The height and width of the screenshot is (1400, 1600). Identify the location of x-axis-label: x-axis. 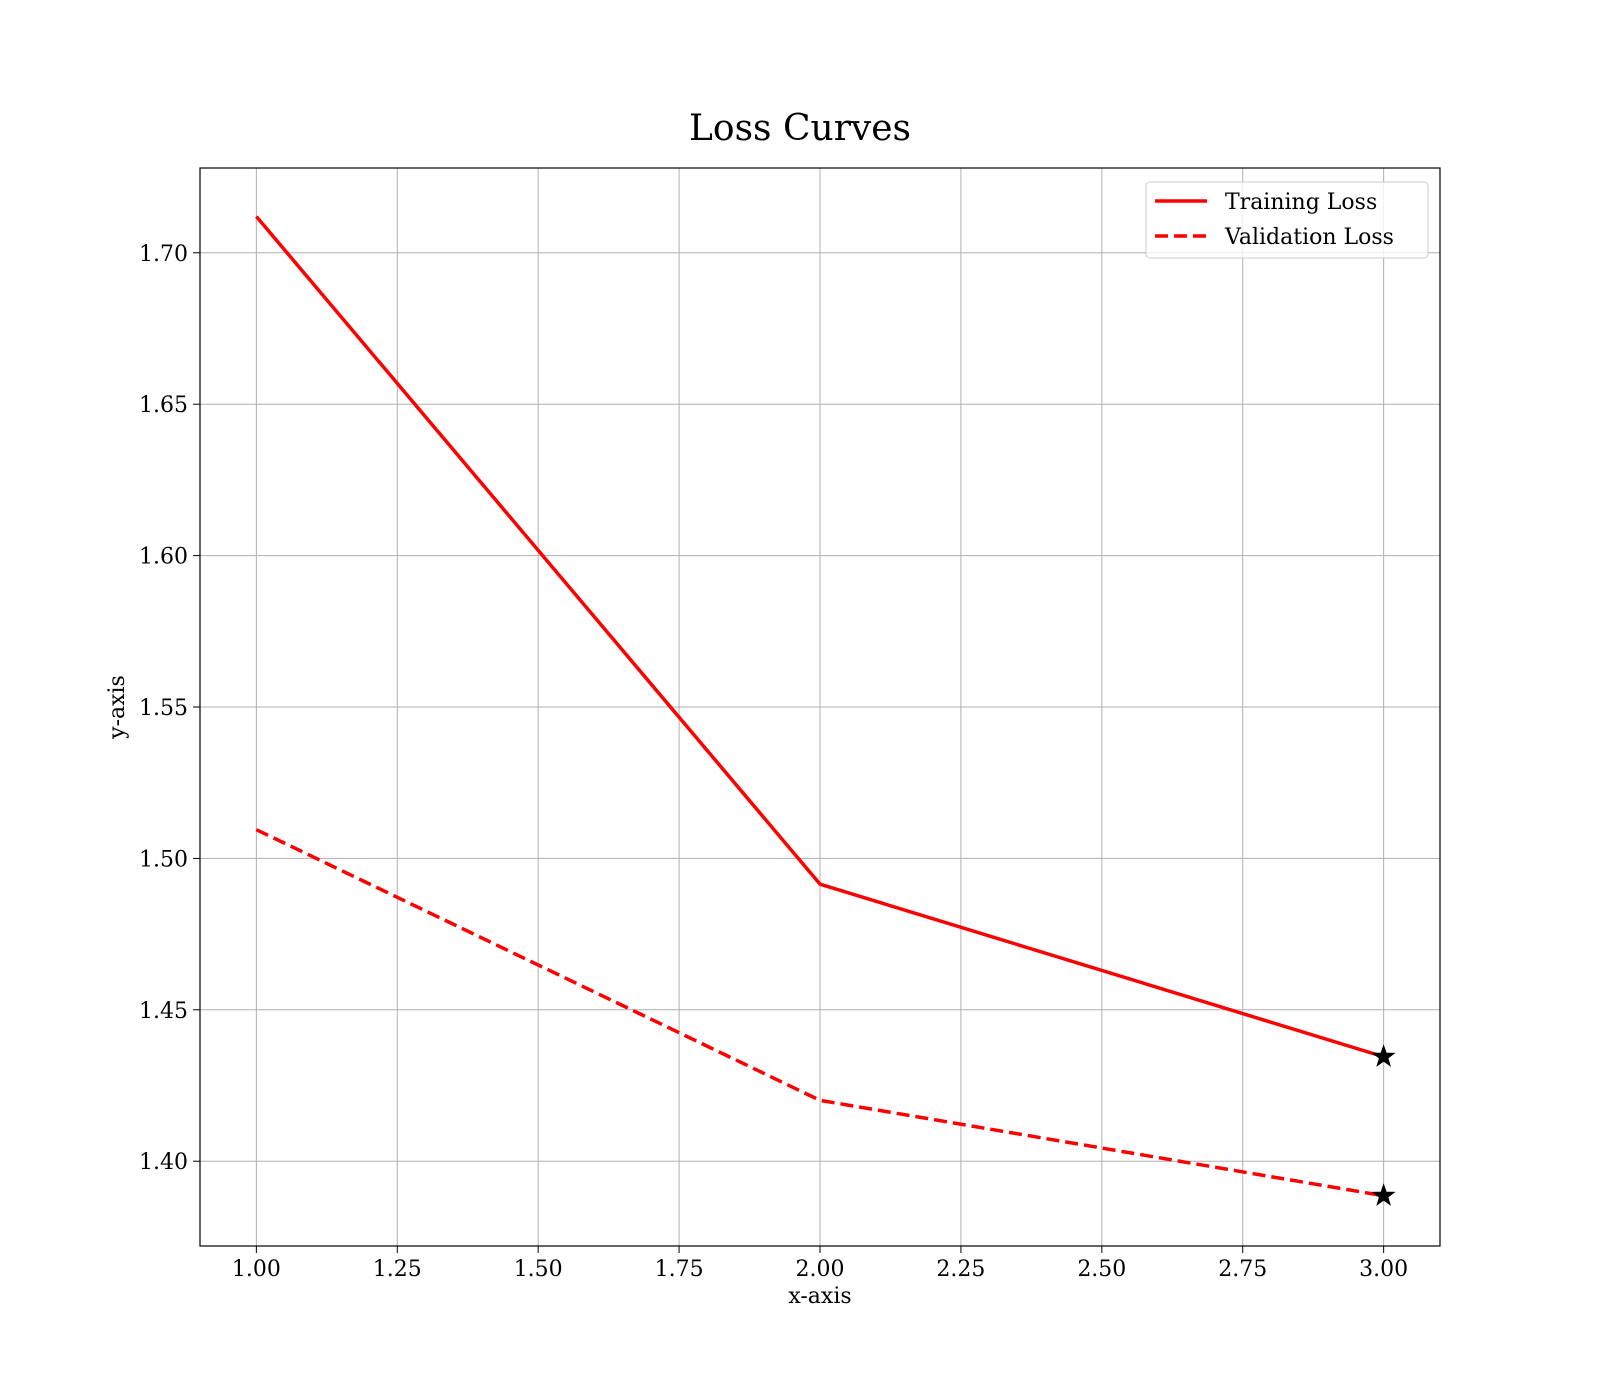
(819, 1296).